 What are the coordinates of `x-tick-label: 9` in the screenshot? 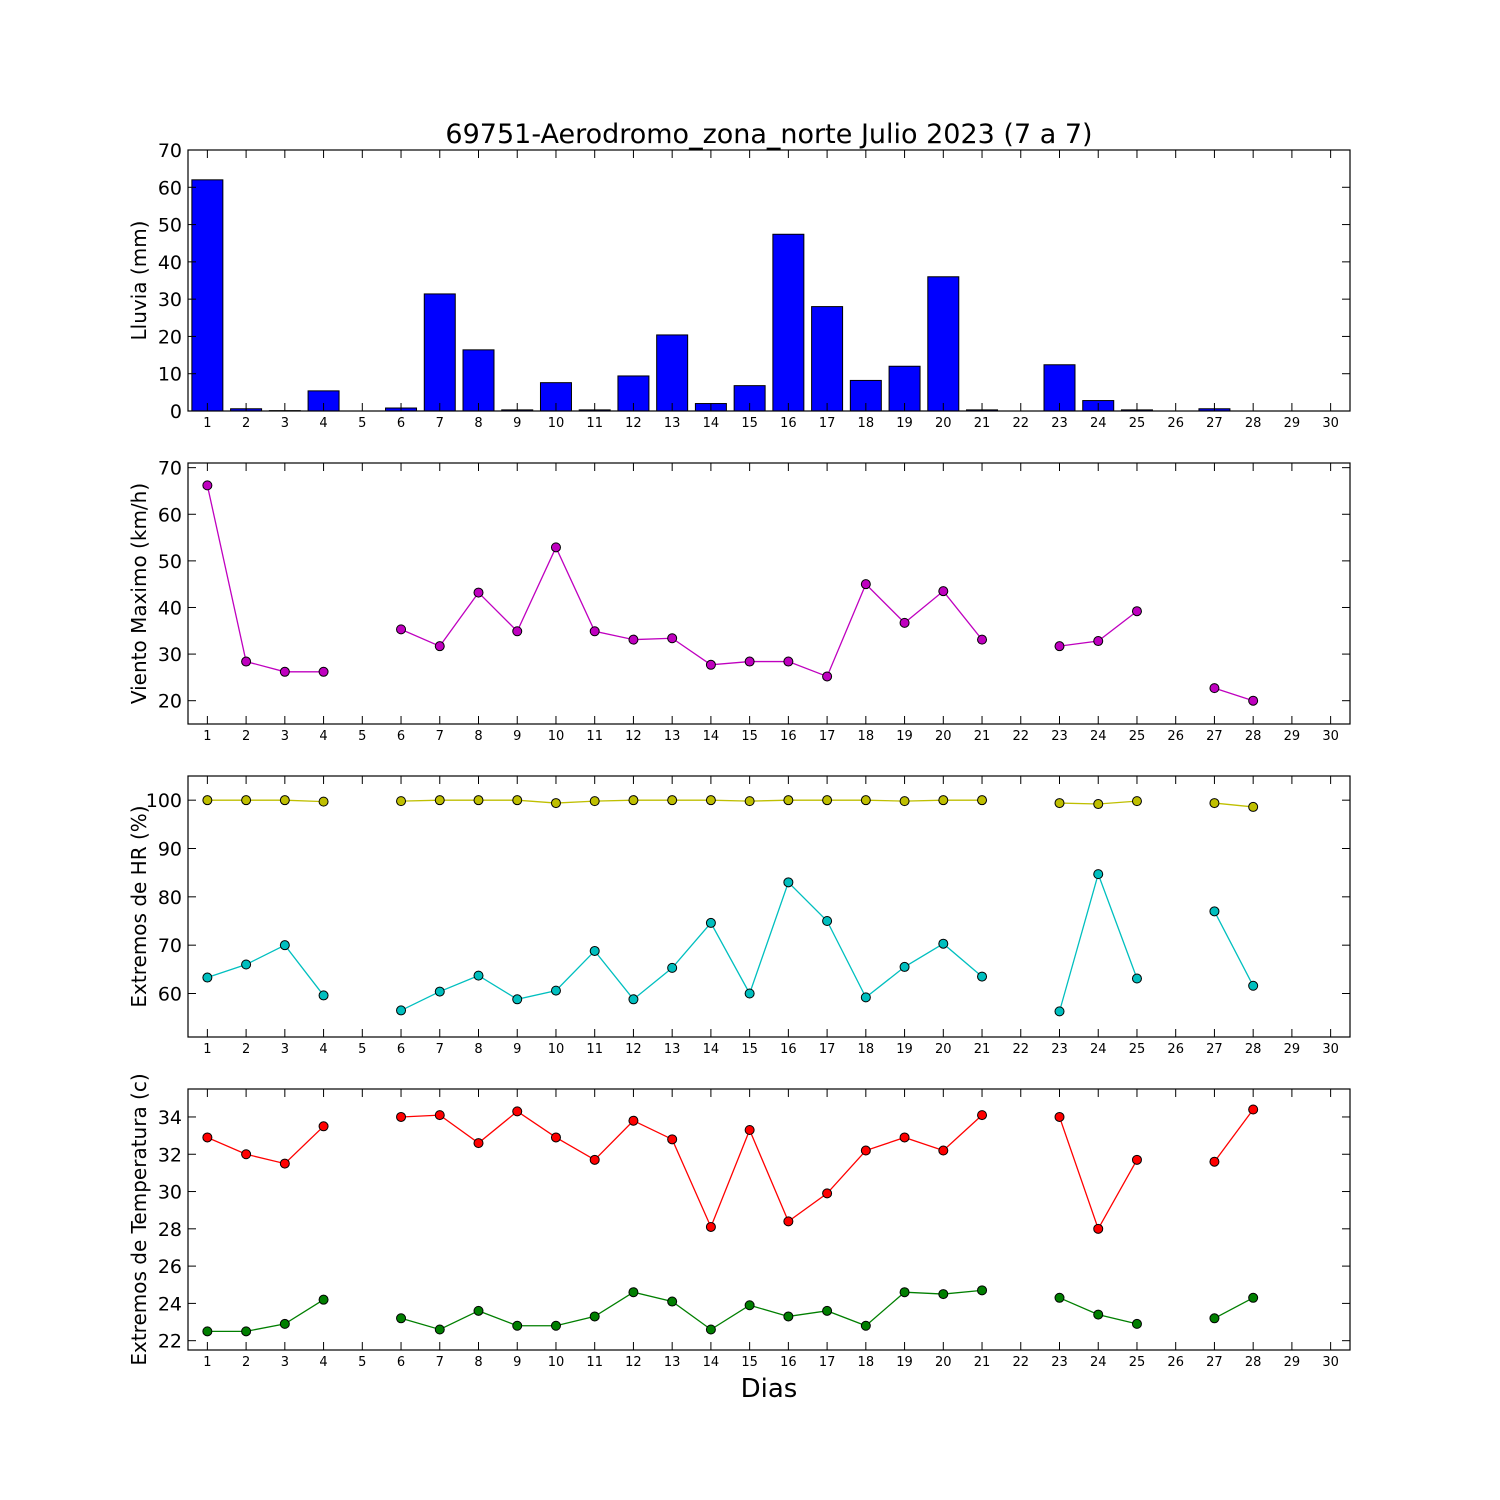 It's located at (517, 1049).